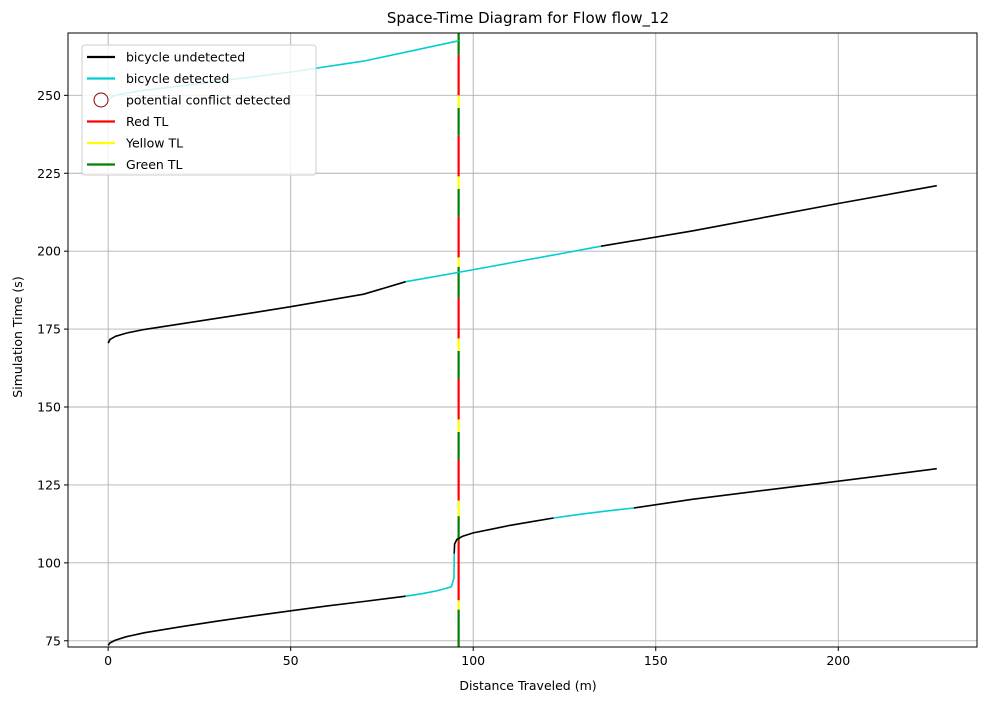 The image size is (1005, 701). Describe the element at coordinates (154, 143) in the screenshot. I see `legend-label: Yellow TL` at that location.